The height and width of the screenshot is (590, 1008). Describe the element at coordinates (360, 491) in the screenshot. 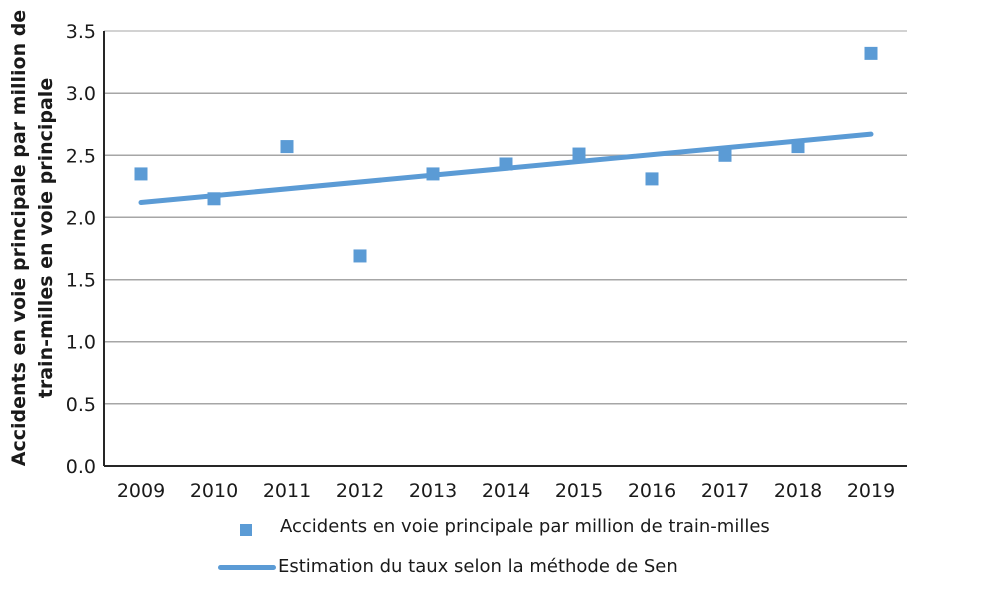

I see `x-tick-label-2012: 2012` at that location.